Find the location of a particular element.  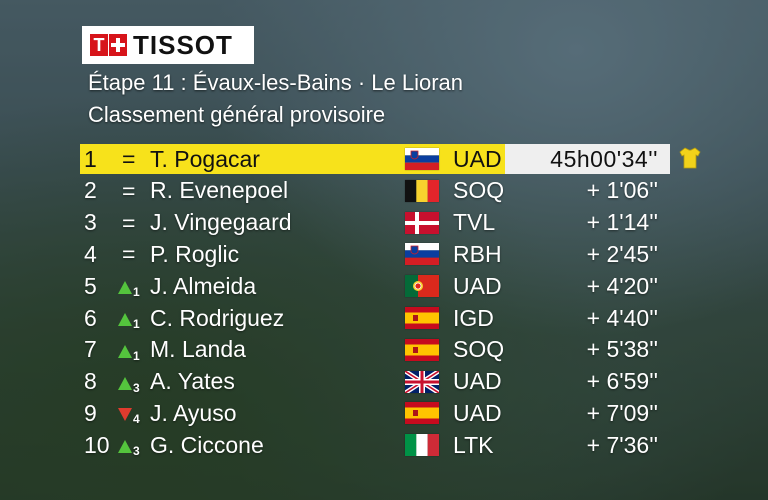

logo-t-mark: T is located at coordinates (99, 45).